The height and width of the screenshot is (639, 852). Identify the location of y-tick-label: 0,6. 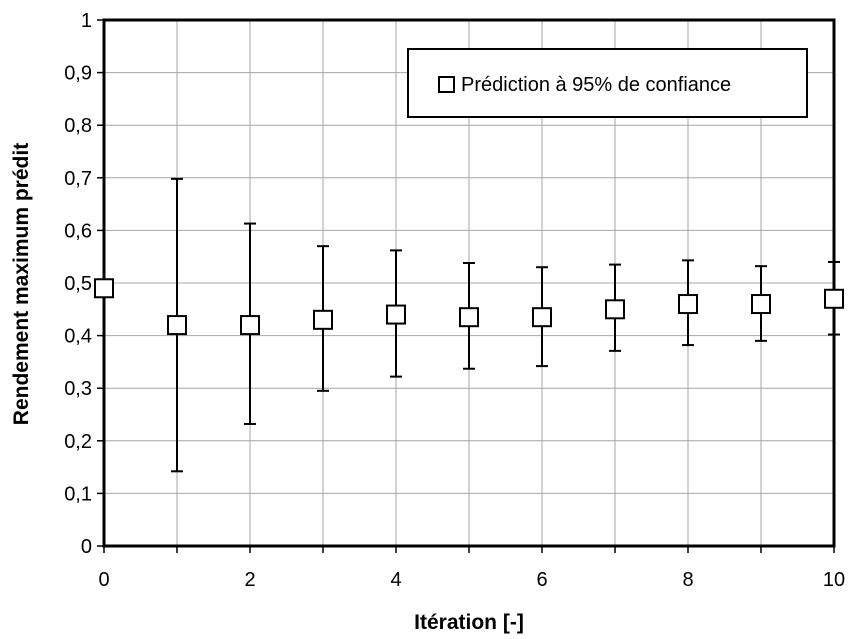
(78, 231).